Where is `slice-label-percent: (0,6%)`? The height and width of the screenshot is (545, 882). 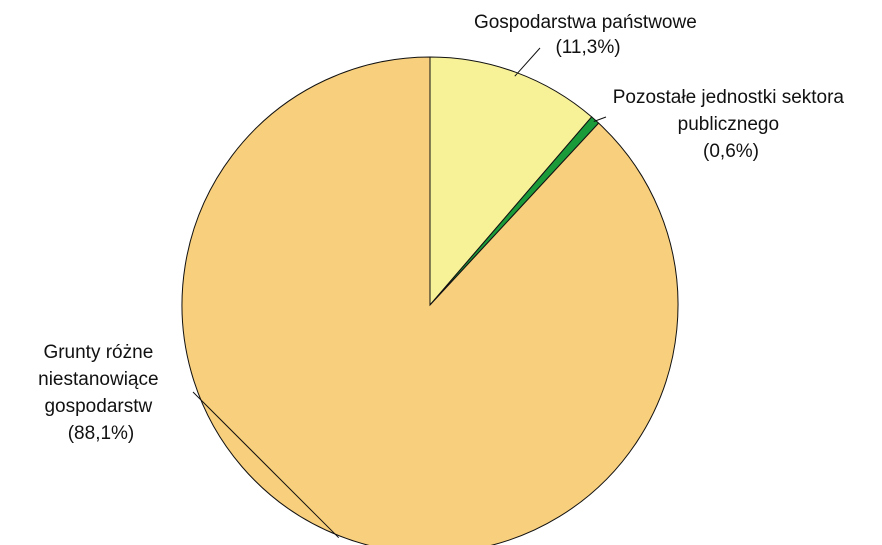 slice-label-percent: (0,6%) is located at coordinates (731, 151).